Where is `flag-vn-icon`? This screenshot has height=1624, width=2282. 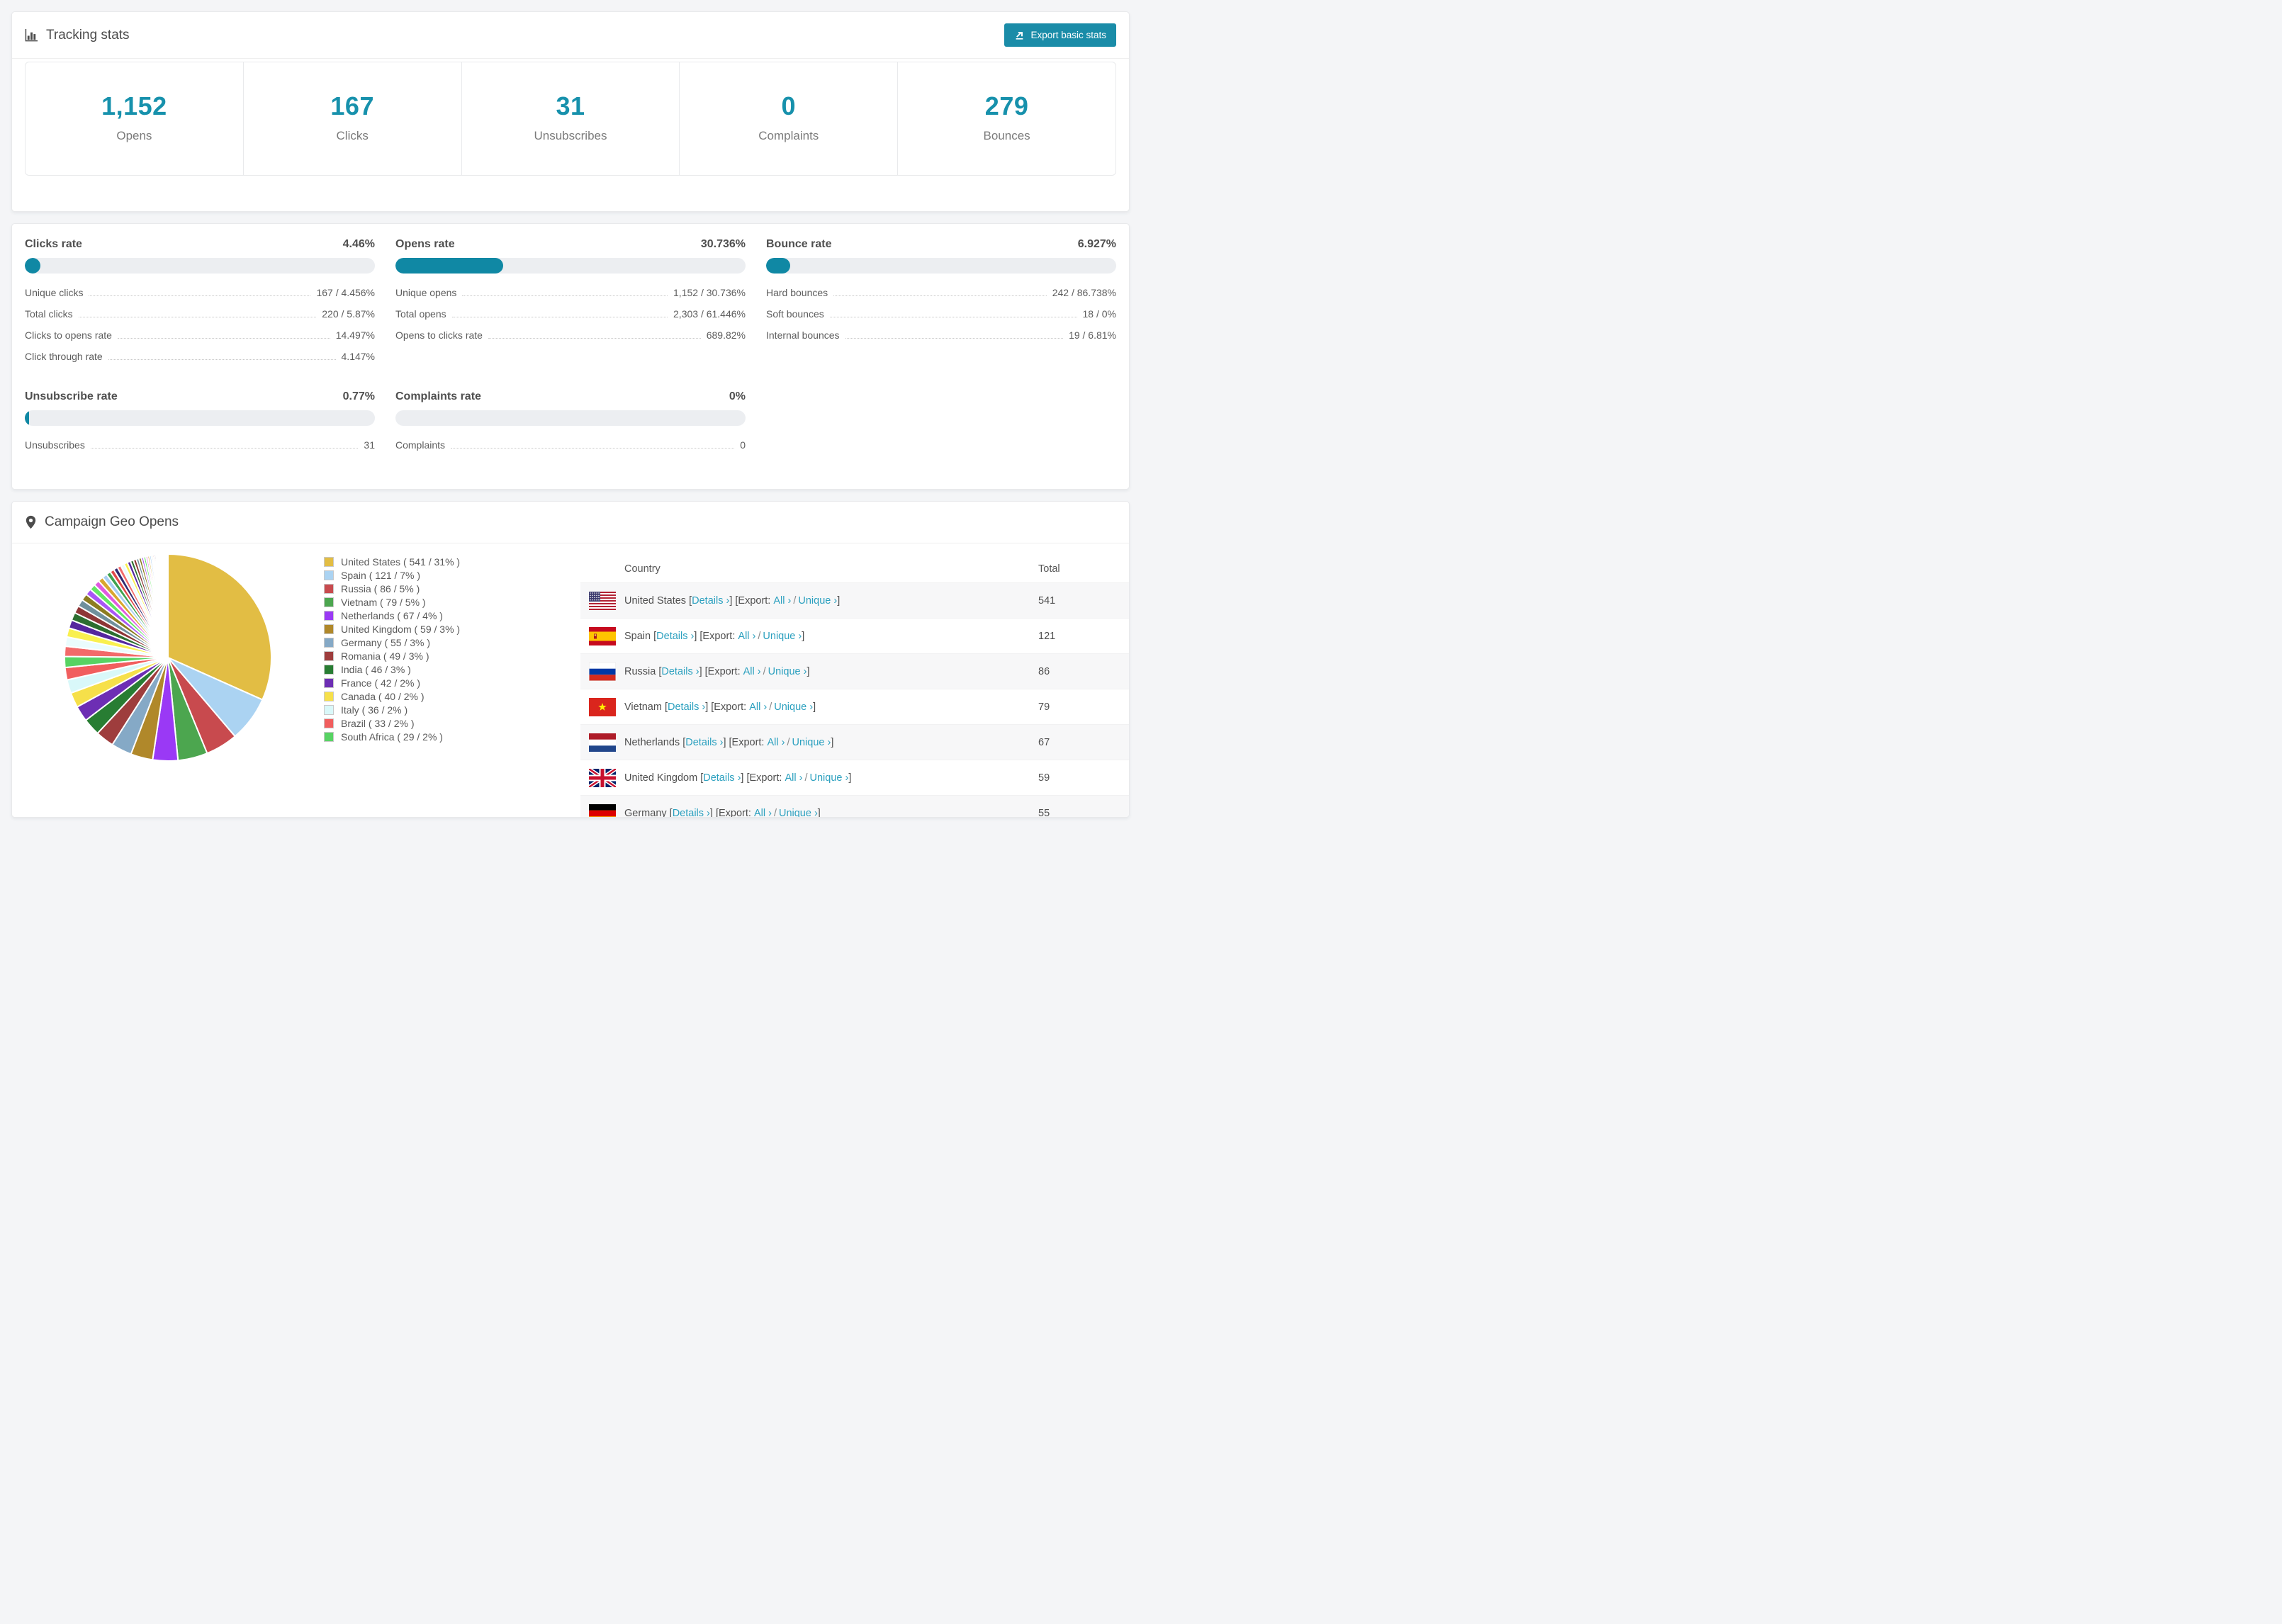
flag-vn-icon is located at coordinates (602, 706).